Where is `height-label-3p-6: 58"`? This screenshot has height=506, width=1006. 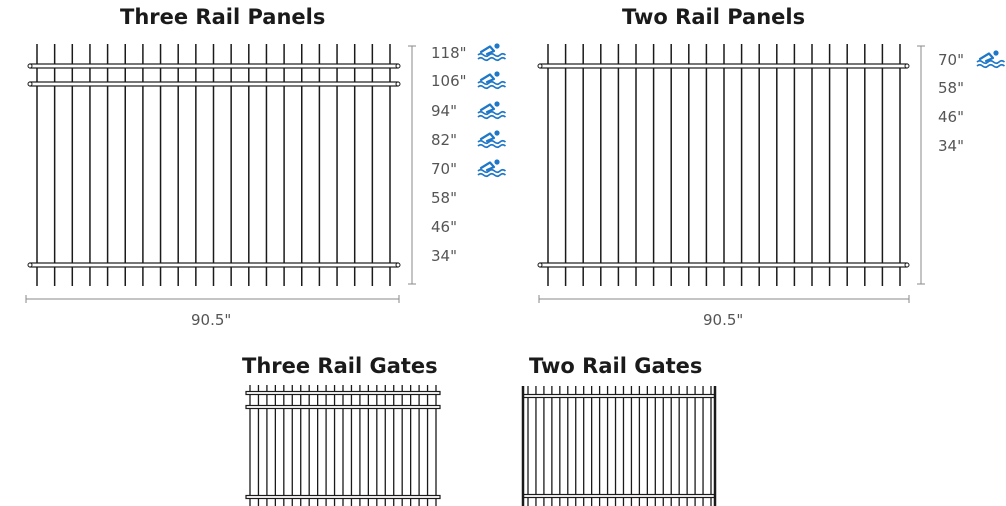
height-label-3p-6: 58" is located at coordinates (444, 198).